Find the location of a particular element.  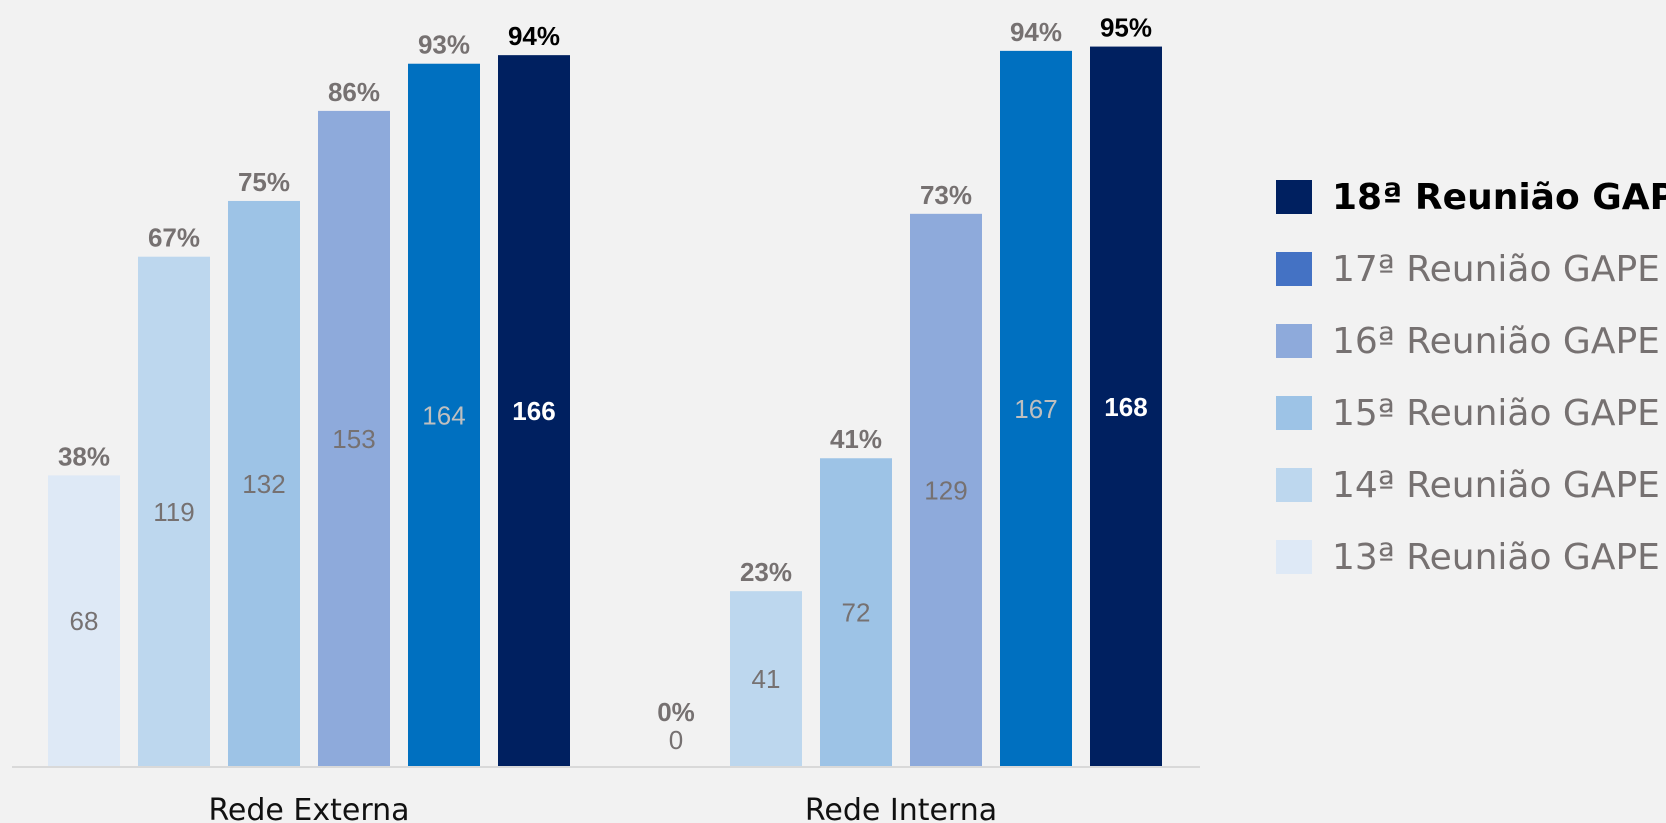

legend-label: 18ª Reunião GAPE is located at coordinates (1499, 197).